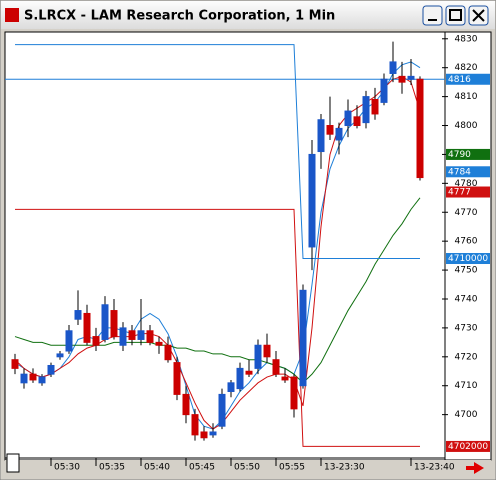  What do you see at coordinates (432, 15) in the screenshot?
I see `minimize-button` at bounding box center [432, 15].